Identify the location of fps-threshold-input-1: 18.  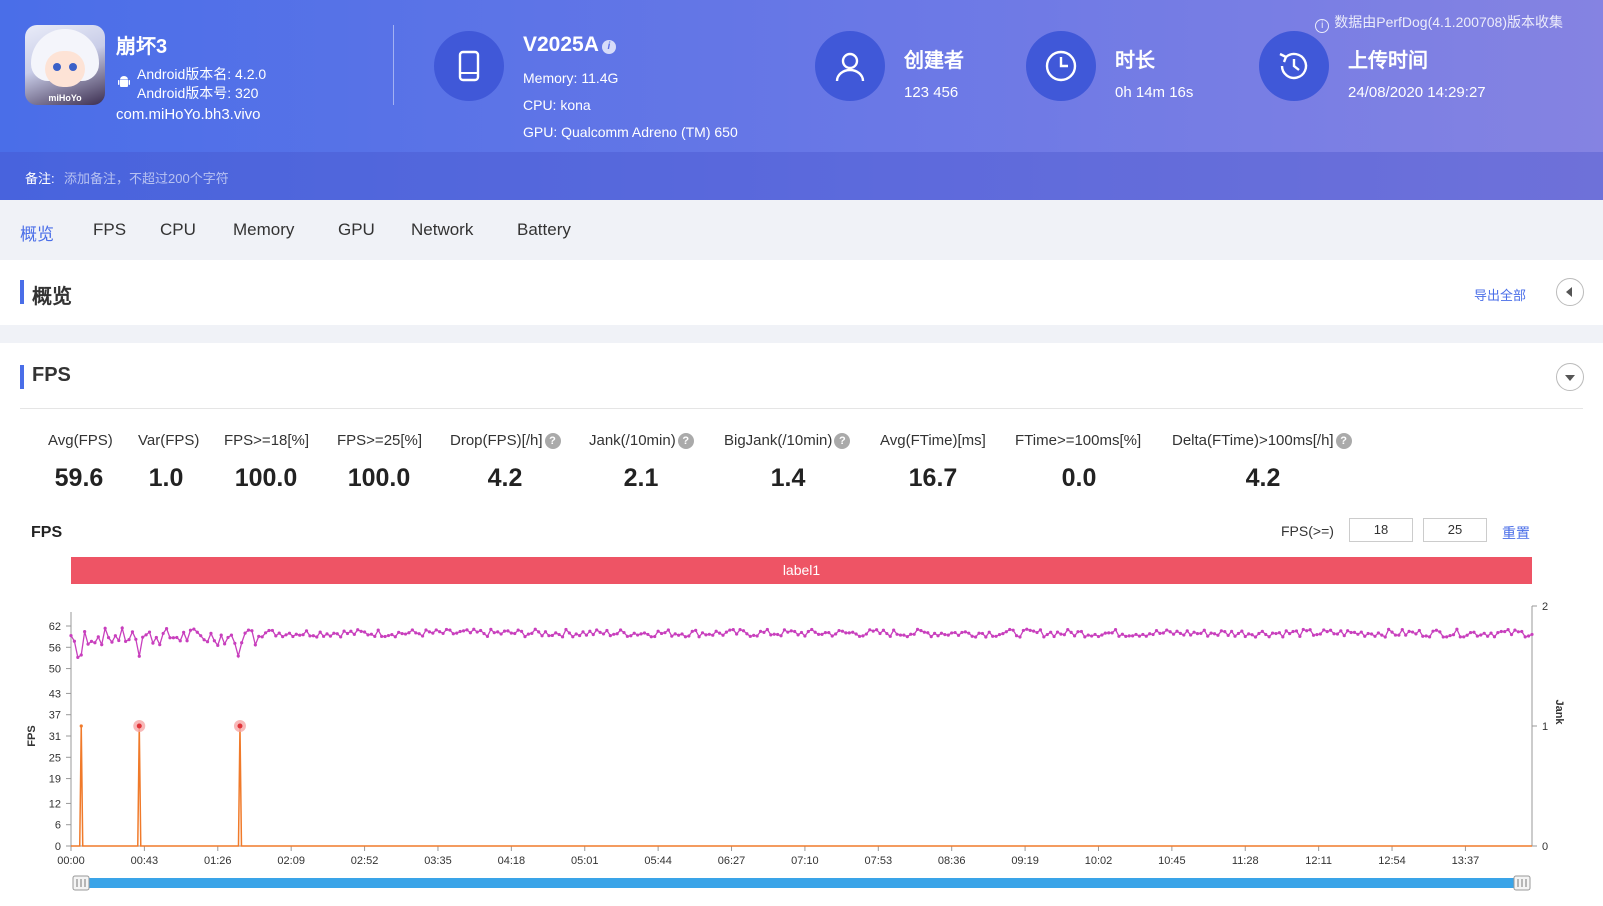
(1381, 530).